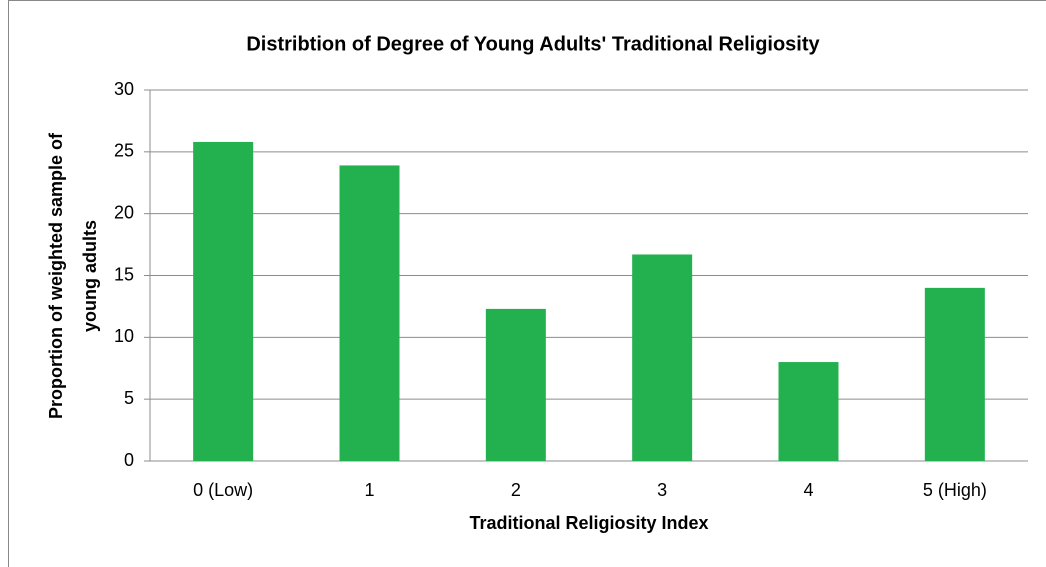 This screenshot has width=1046, height=567. Describe the element at coordinates (124, 274) in the screenshot. I see `y-tick-label: 15` at that location.